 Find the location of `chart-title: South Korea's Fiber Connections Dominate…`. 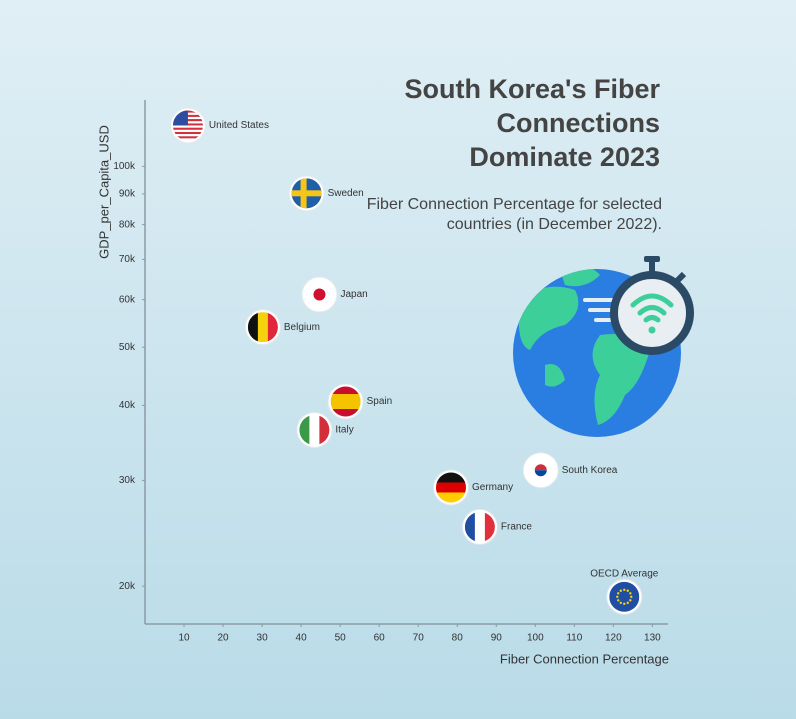

chart-title: South Korea's Fiber Connections Dominate… is located at coordinates (532, 123).